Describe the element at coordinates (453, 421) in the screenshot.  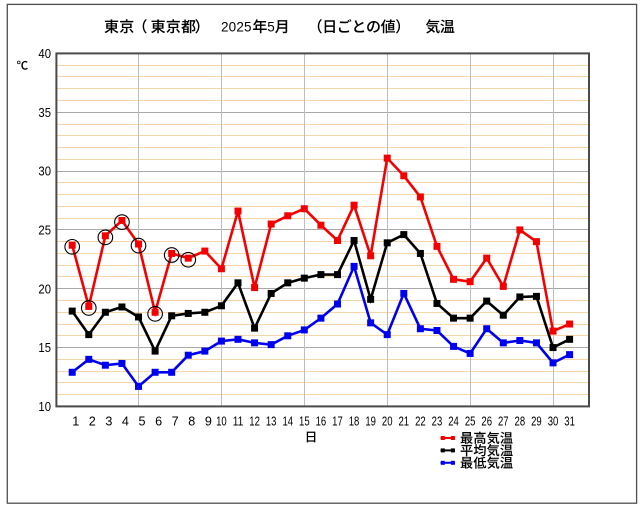
I see `svg-text: 24` at that location.